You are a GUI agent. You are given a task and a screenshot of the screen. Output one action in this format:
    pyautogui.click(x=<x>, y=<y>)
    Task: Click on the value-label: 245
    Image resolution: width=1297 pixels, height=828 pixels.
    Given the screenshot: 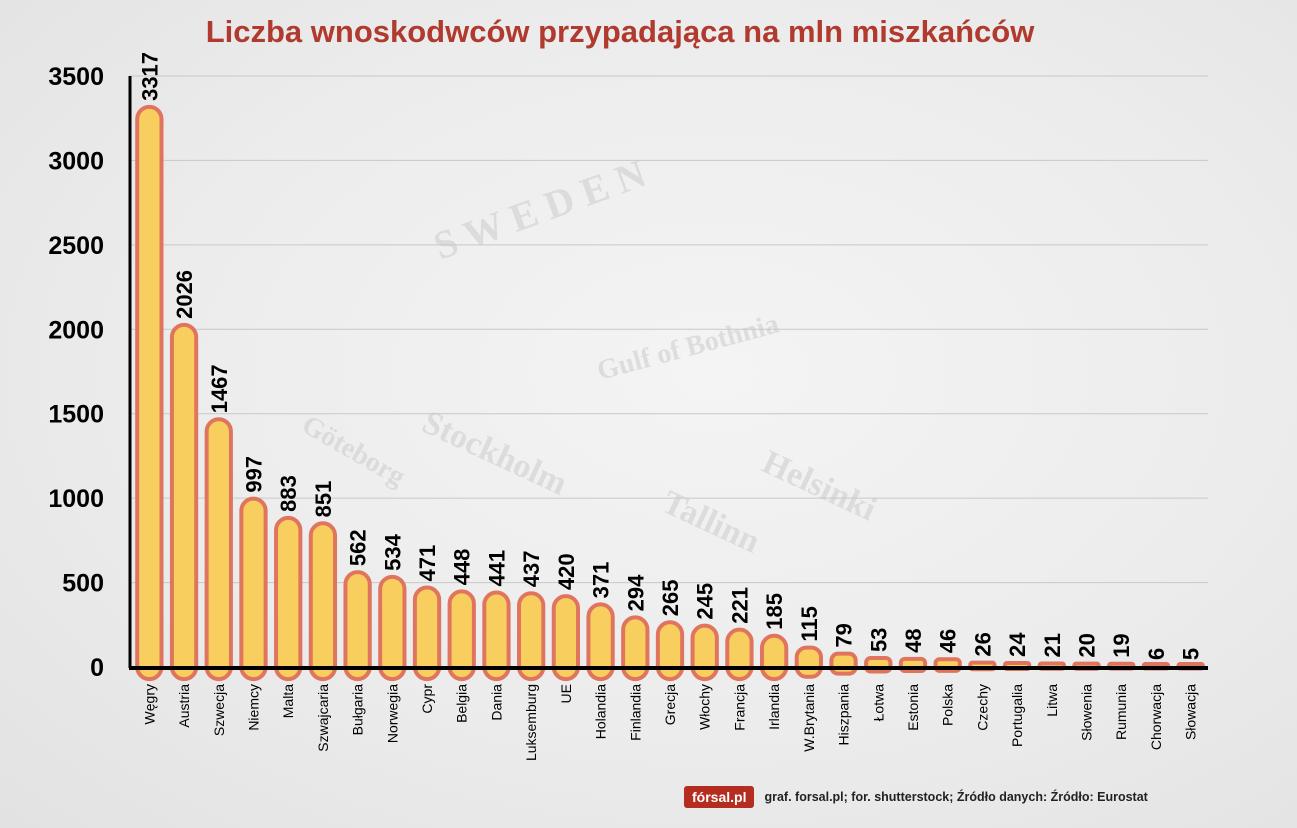 What is the action you would take?
    pyautogui.click(x=705, y=601)
    